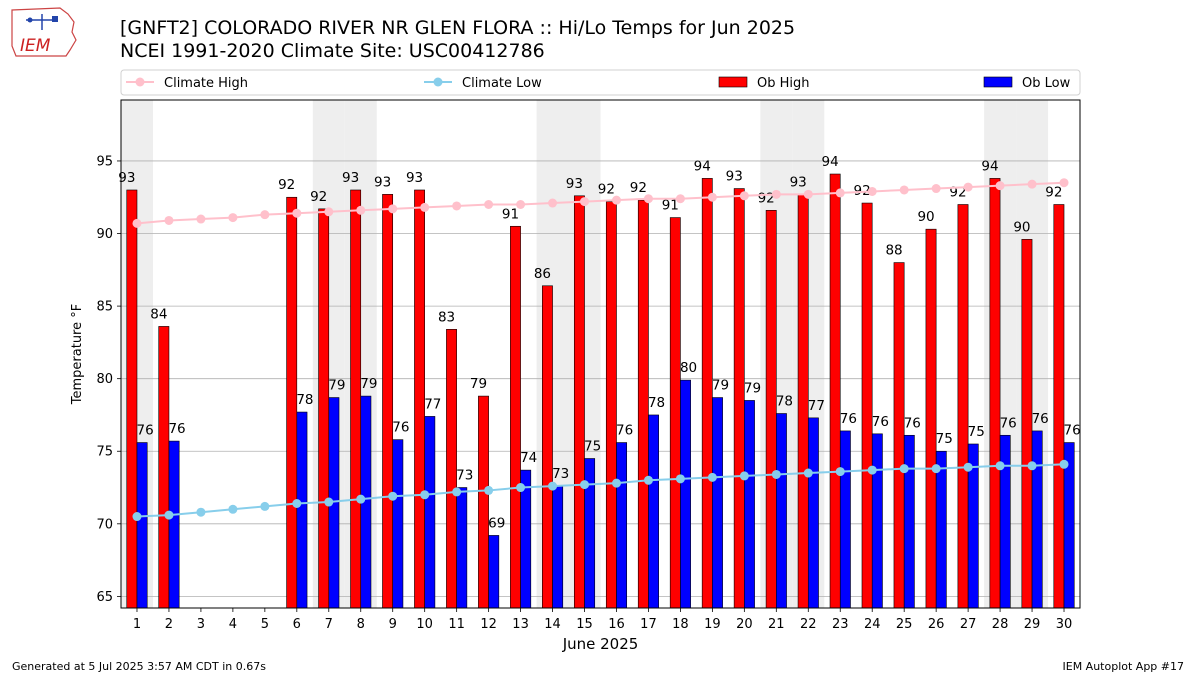  I want to click on x-tick-label: 16, so click(616, 624).